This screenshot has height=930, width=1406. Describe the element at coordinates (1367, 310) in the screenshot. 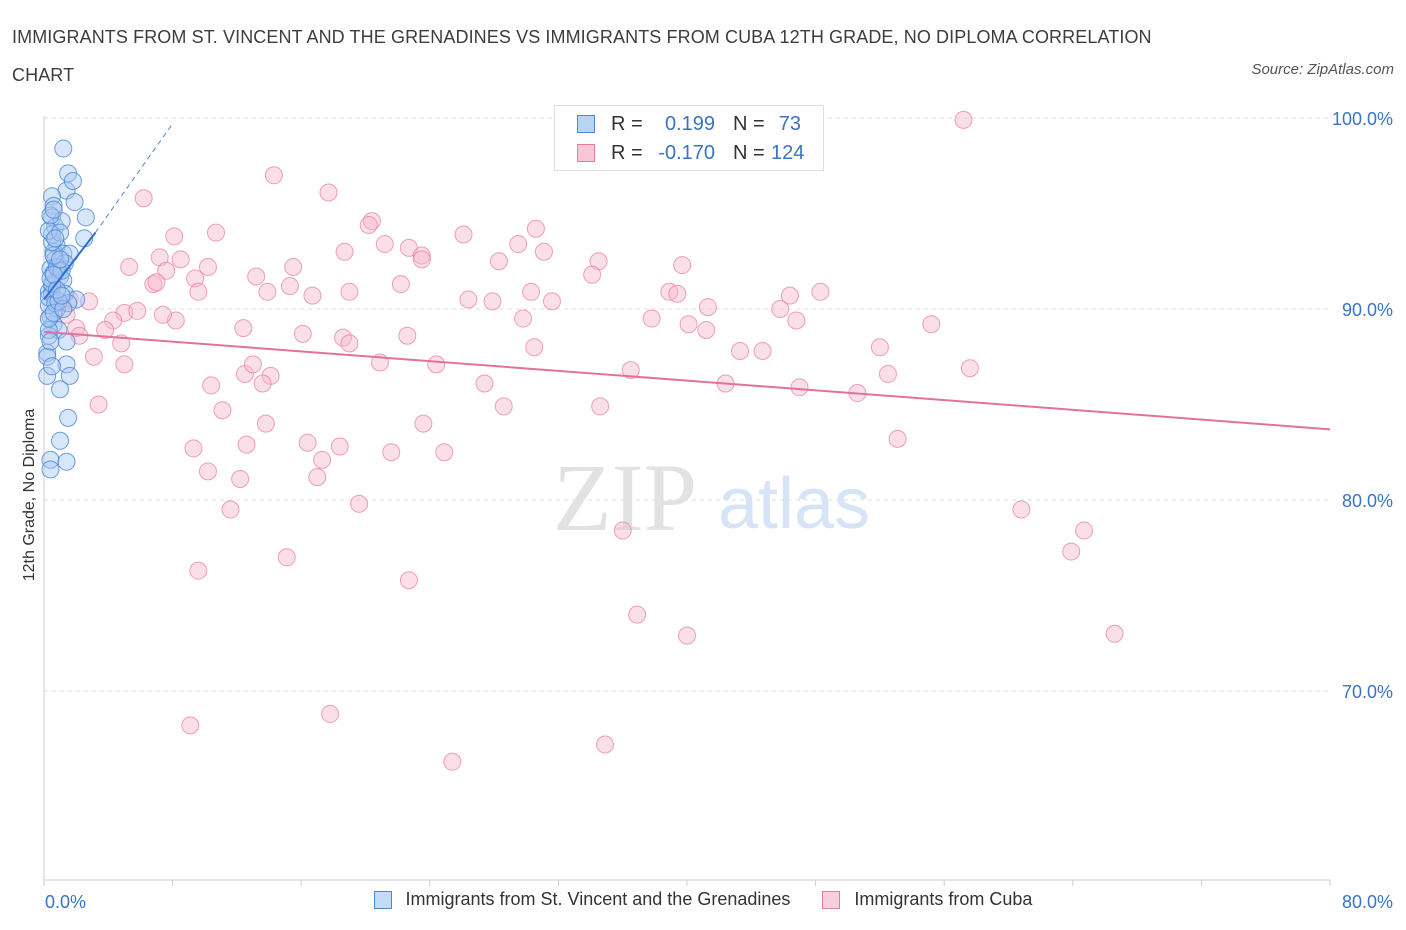

I see `y-tick-label: 90.0%` at that location.